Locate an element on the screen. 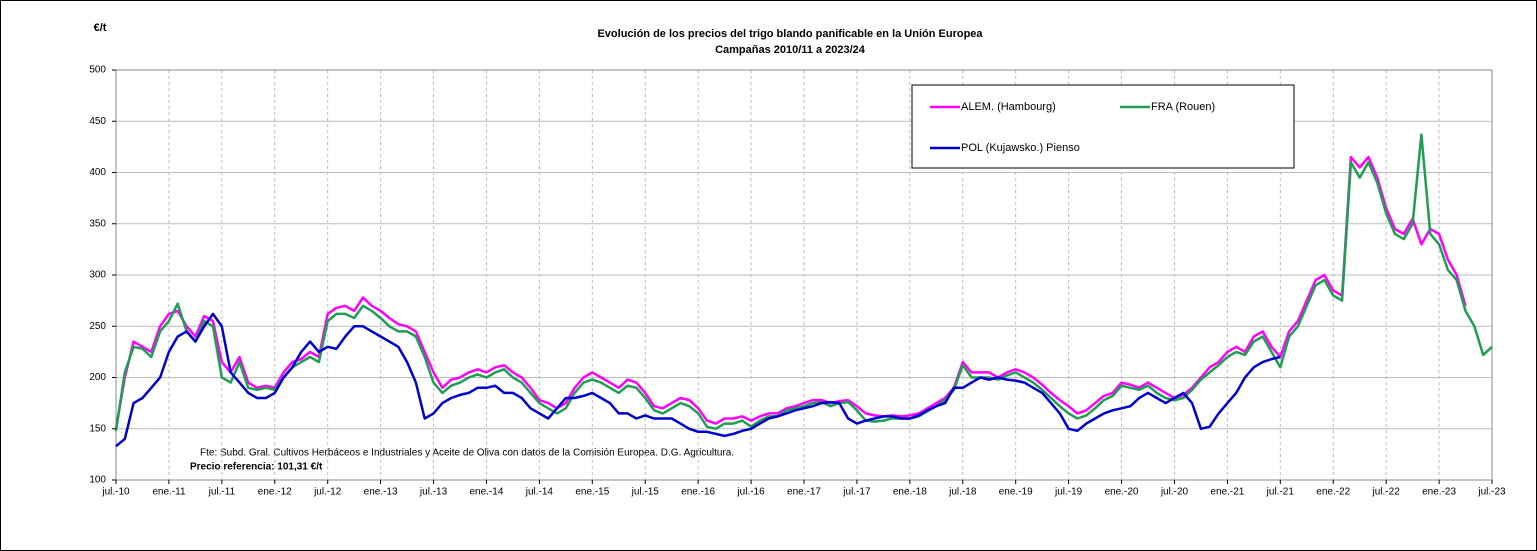 Image resolution: width=1537 pixels, height=551 pixels. x-tick-label: ene.-12 is located at coordinates (275, 492).